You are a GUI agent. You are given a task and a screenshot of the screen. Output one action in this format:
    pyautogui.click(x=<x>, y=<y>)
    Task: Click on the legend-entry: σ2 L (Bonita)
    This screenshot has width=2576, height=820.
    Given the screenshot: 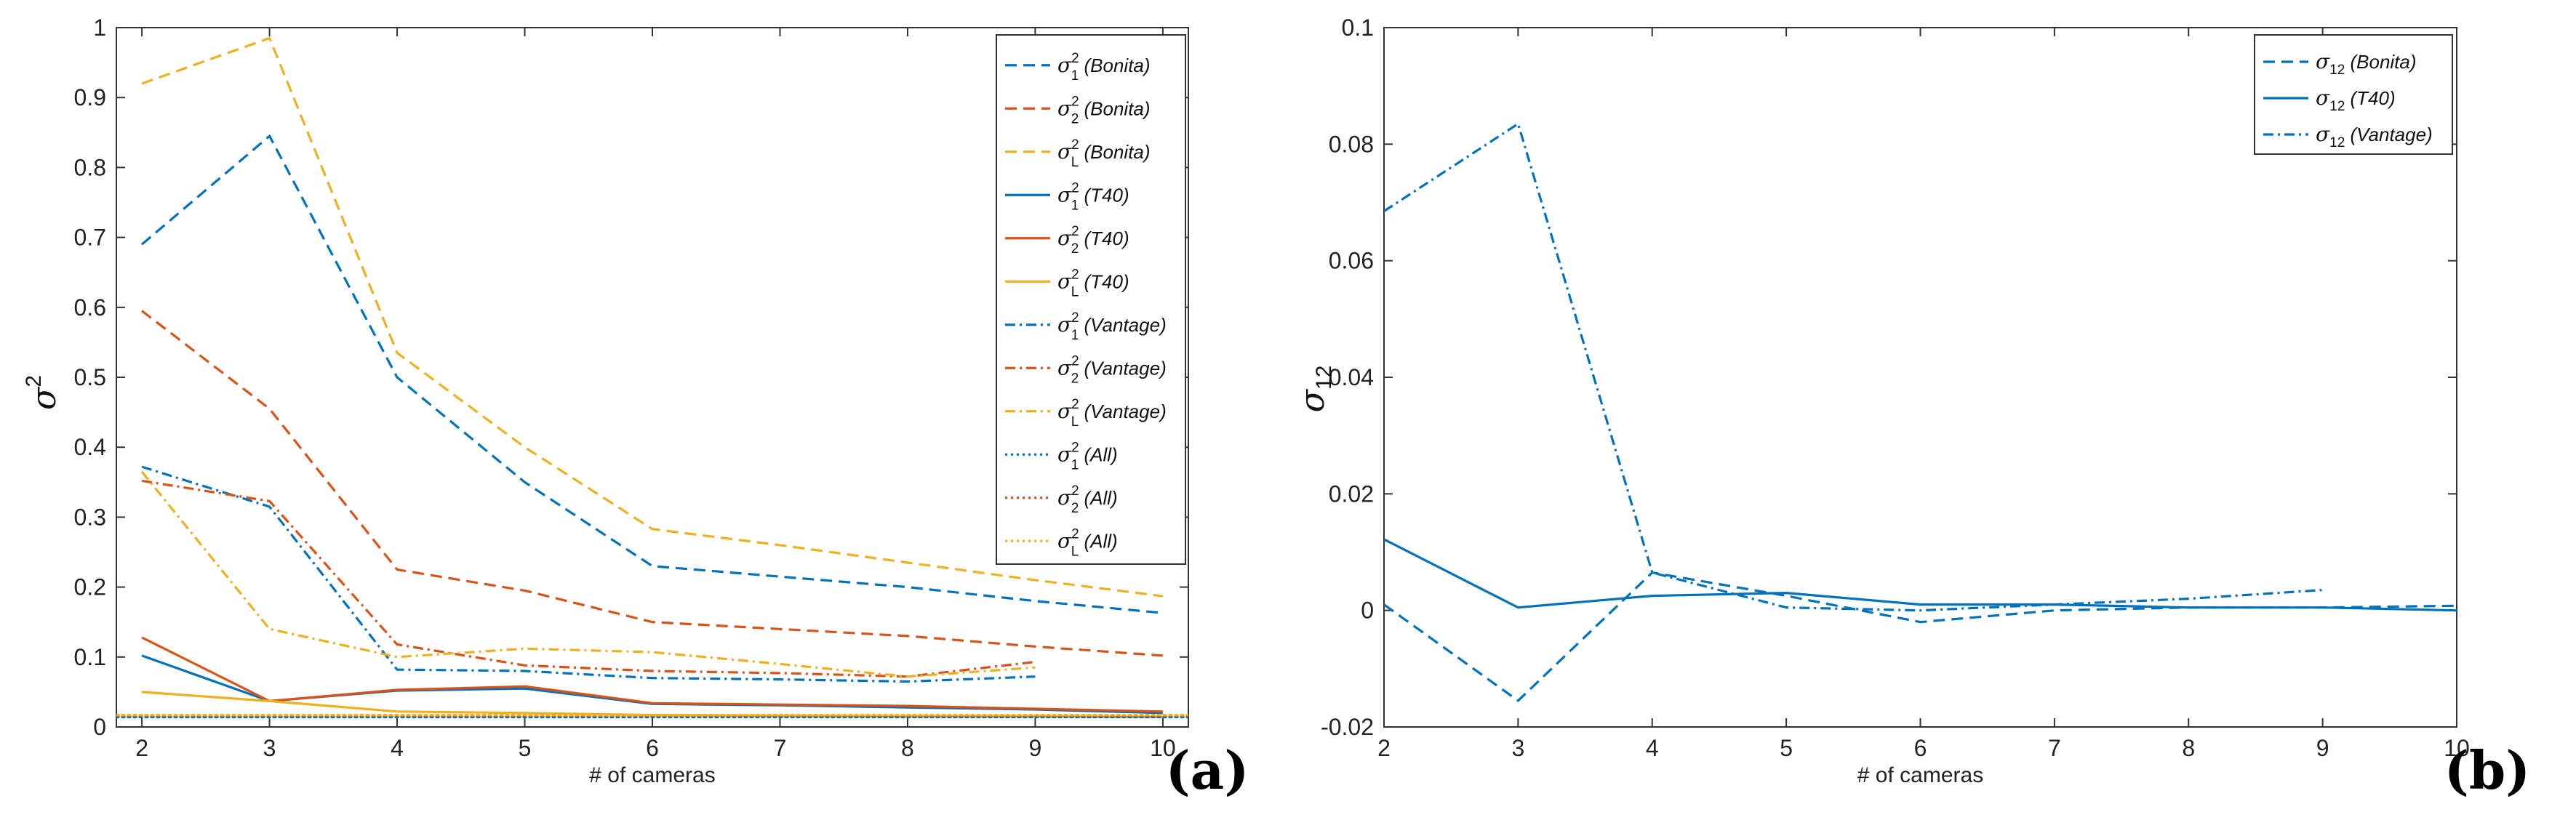 What is the action you would take?
    pyautogui.click(x=1104, y=153)
    